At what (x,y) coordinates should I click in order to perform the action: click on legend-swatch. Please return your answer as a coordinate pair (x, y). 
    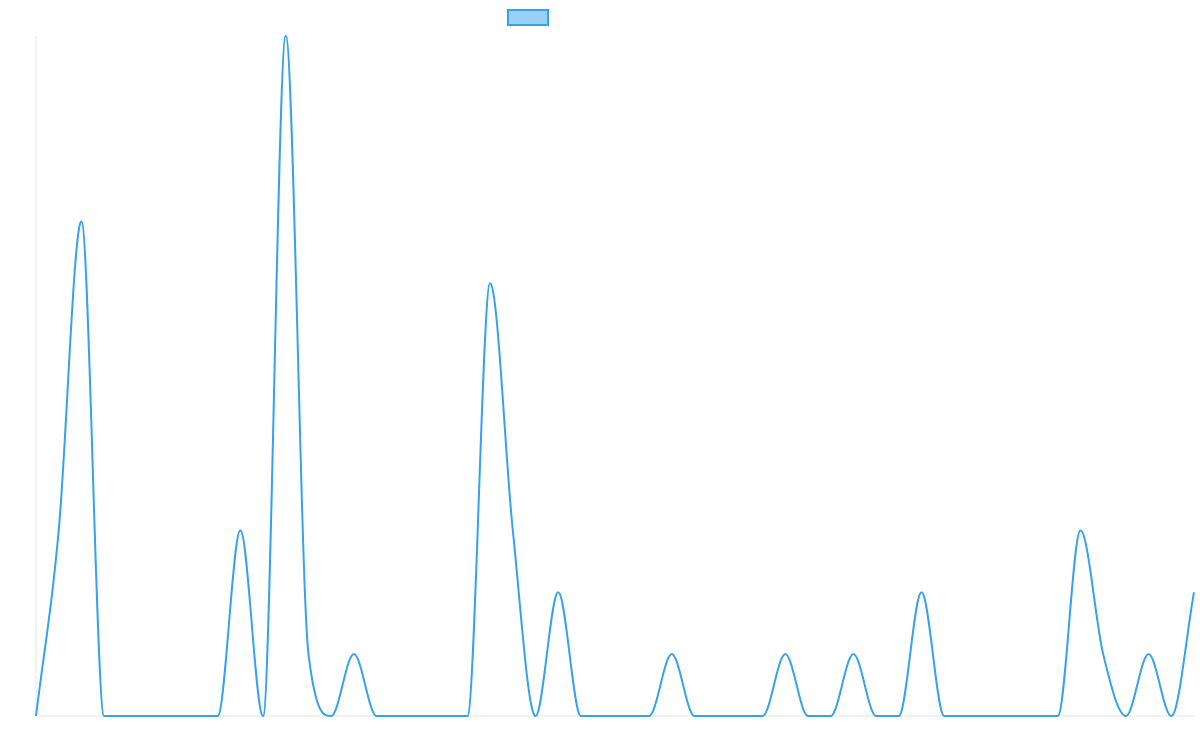
    Looking at the image, I should click on (528, 17).